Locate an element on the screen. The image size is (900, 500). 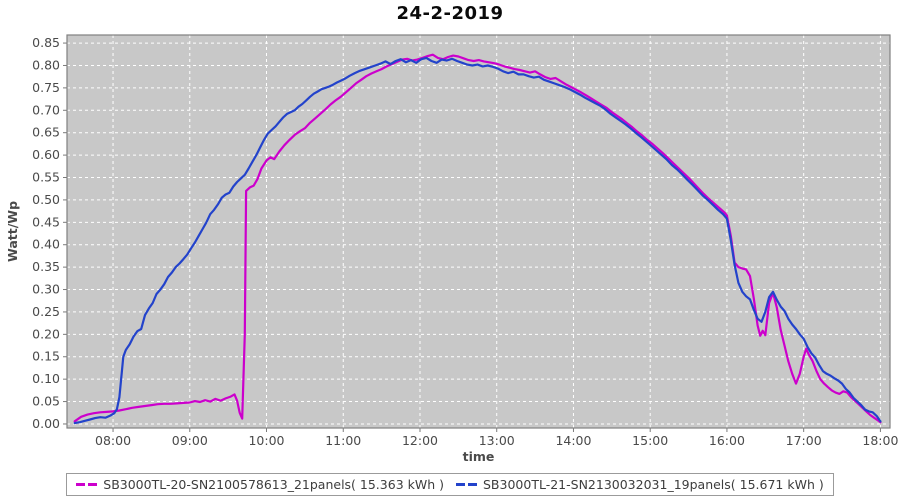
x-tick-label: 14:00 is located at coordinates (573, 440).